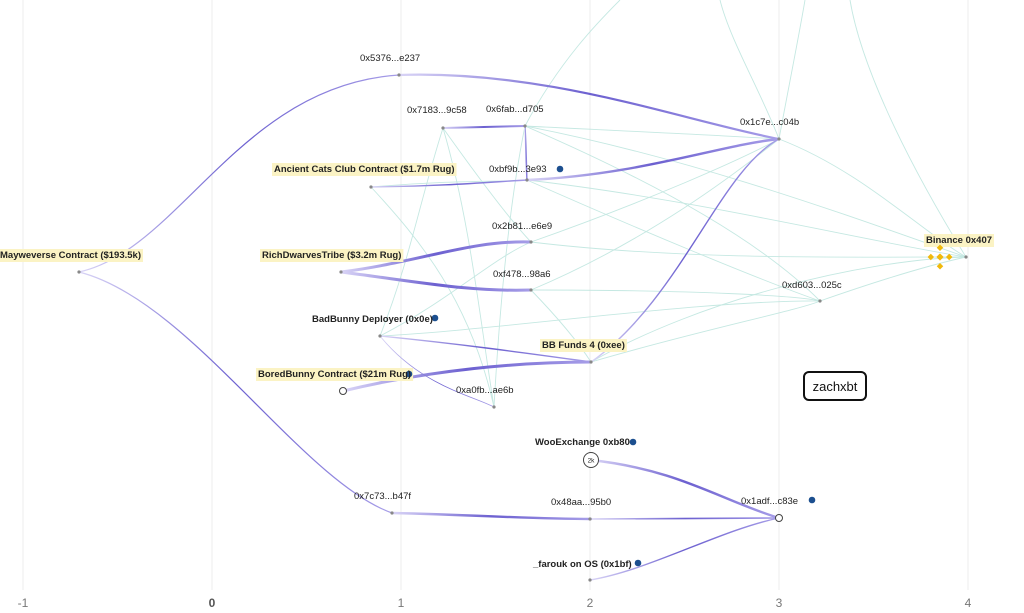 The height and width of the screenshot is (613, 1024). What do you see at coordinates (779, 603) in the screenshot?
I see `axis-tick-label: 3` at bounding box center [779, 603].